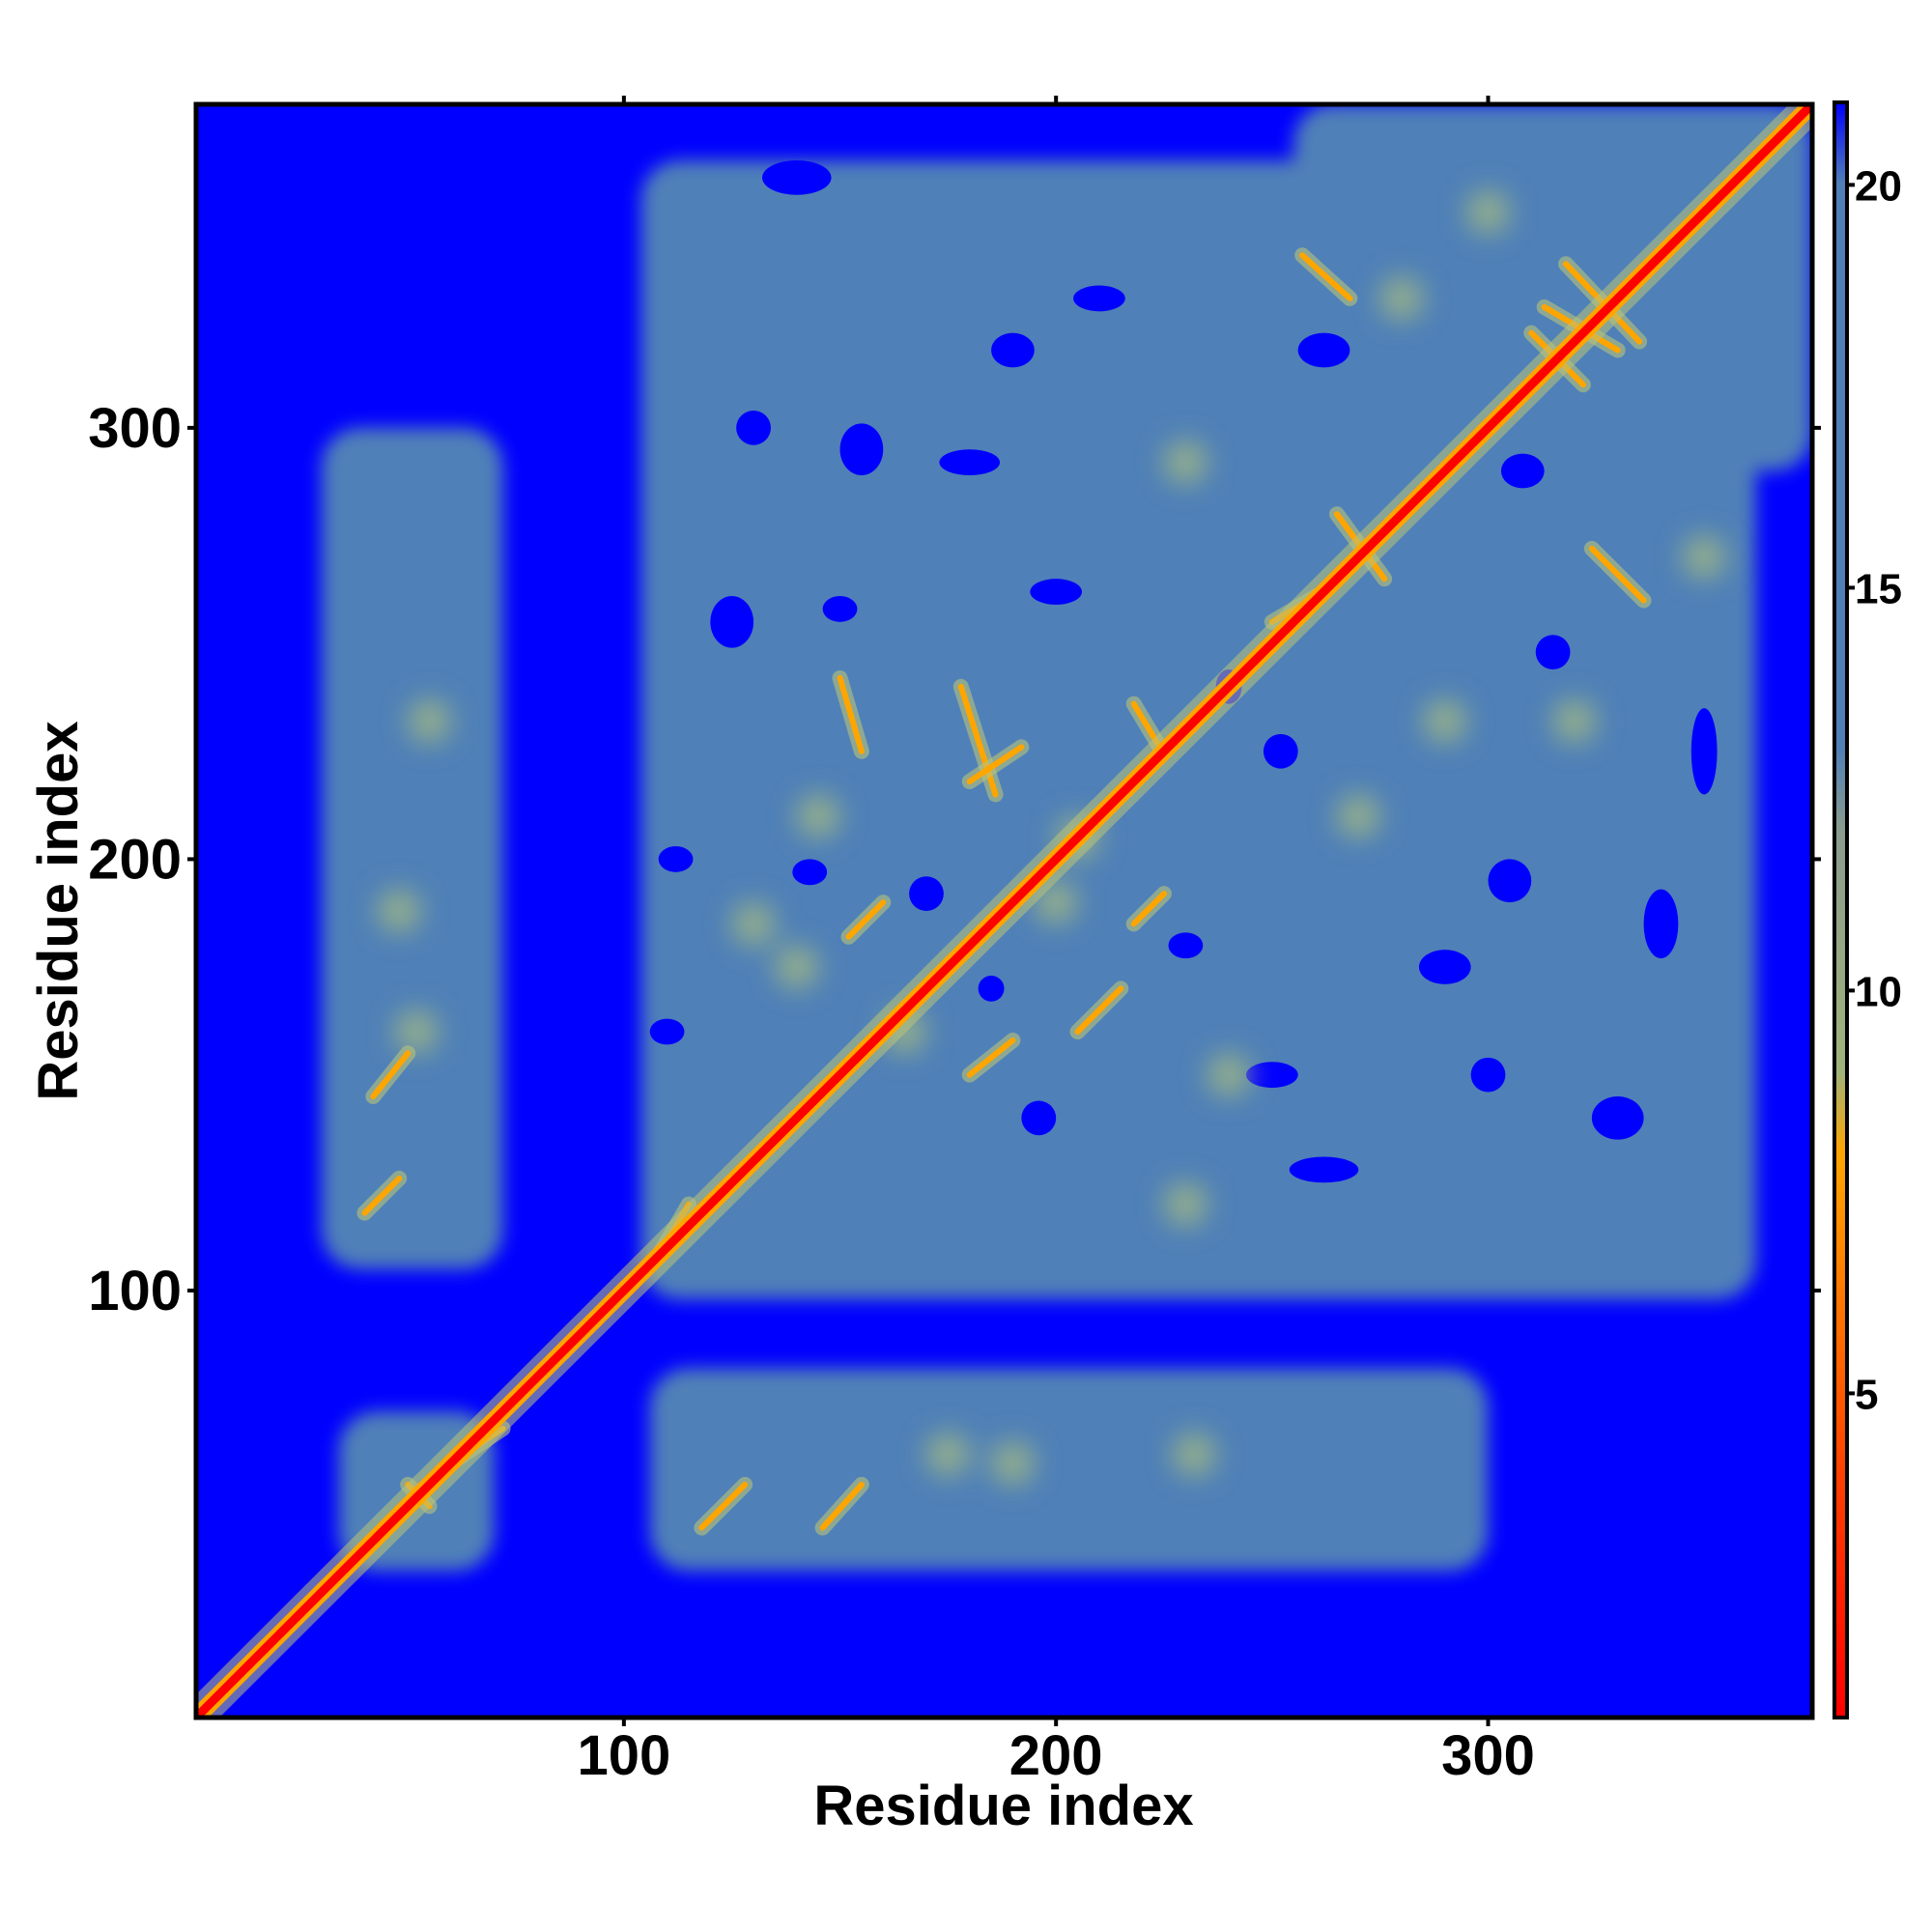 This screenshot has width=1932, height=1932. I want to click on colorbar-gradient, so click(1841, 909).